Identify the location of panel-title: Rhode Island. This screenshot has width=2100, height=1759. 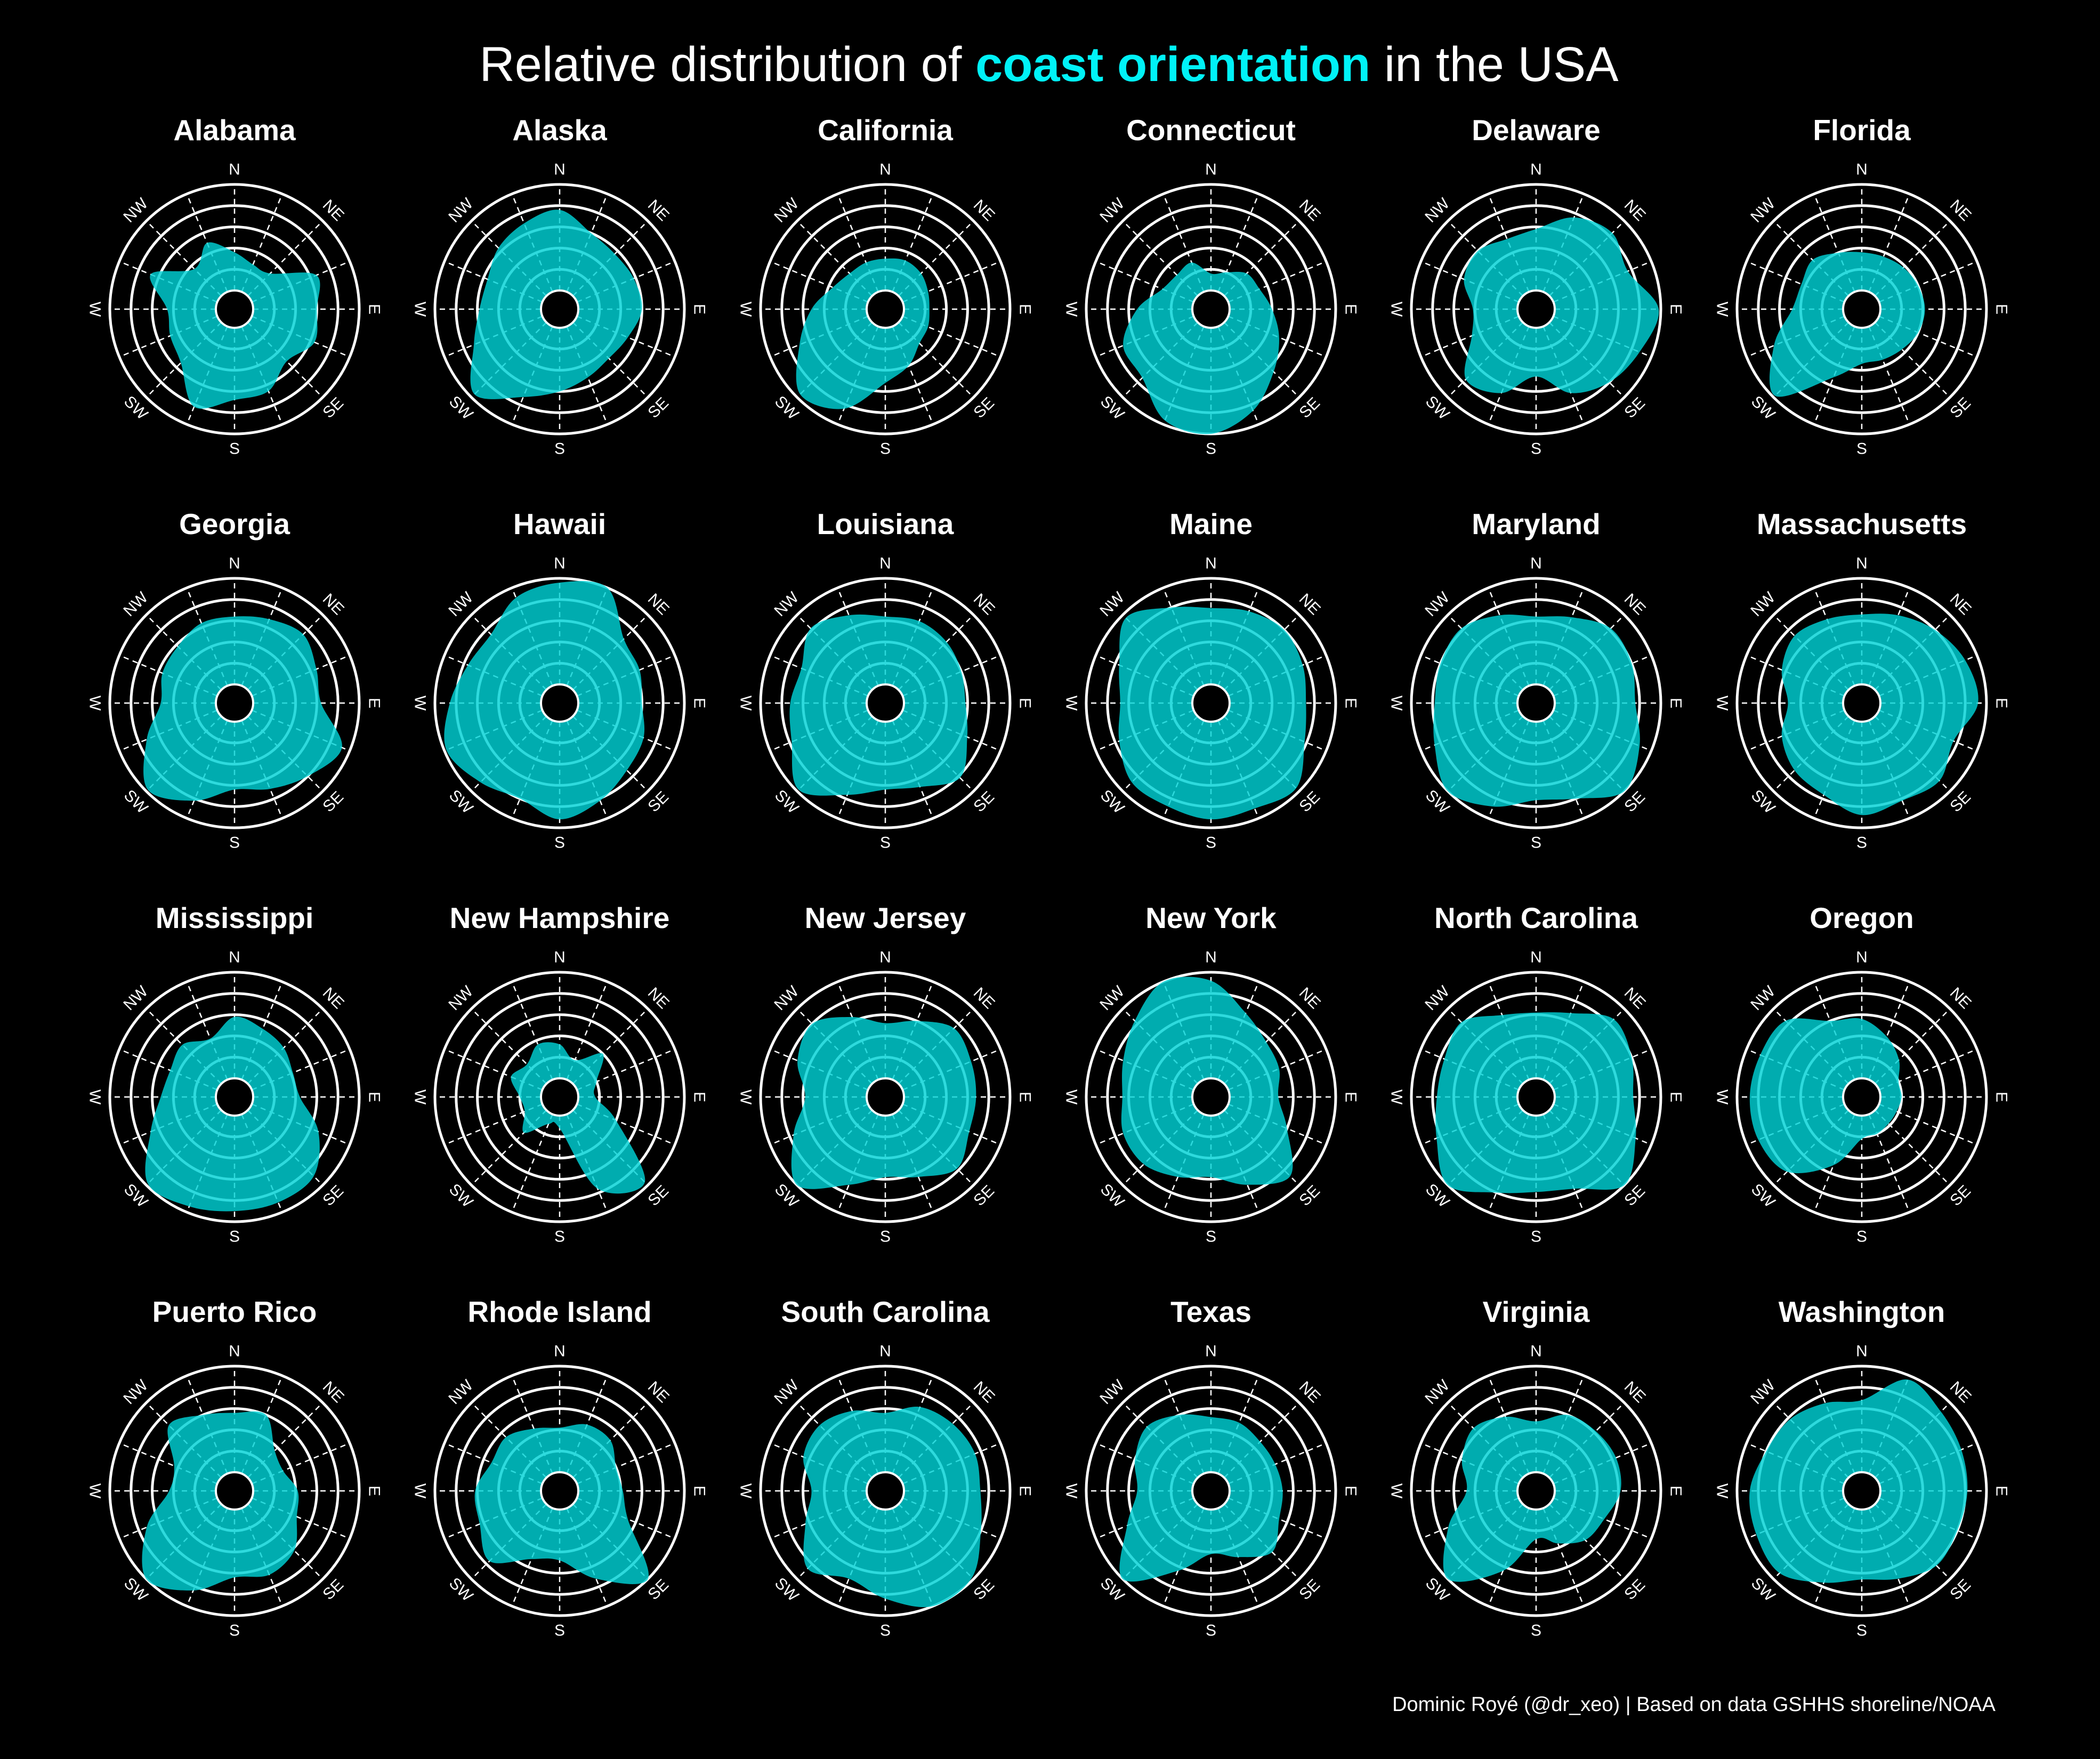
(559, 1312).